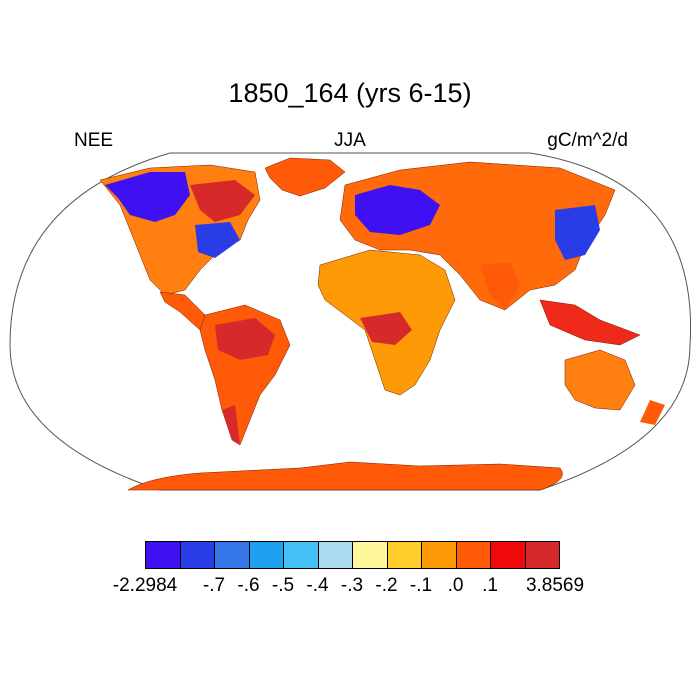 The image size is (700, 700). Describe the element at coordinates (231, 425) in the screenshot. I see `region-south-america-south` at that location.